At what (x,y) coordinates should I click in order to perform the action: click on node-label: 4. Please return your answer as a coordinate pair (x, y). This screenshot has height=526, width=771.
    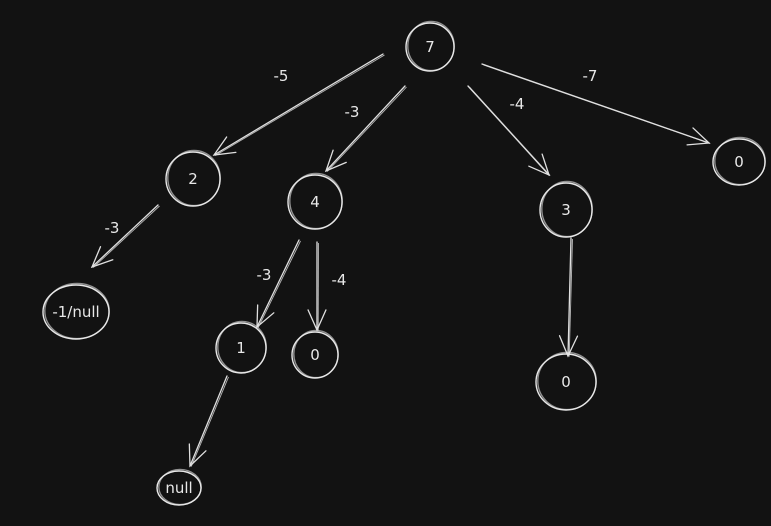
    Looking at the image, I should click on (315, 202).